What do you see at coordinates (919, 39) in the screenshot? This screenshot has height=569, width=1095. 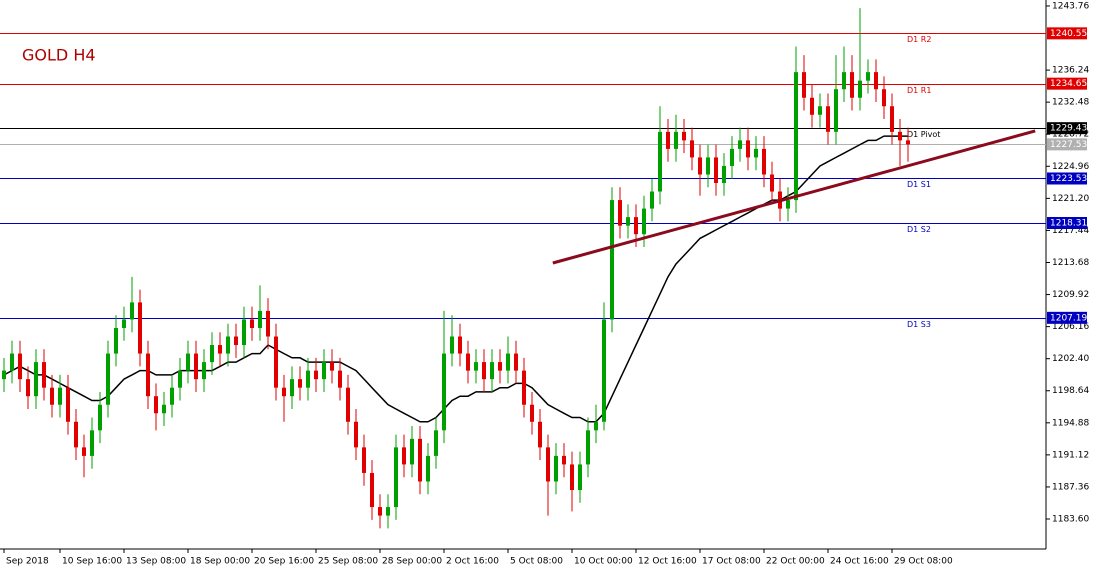 I see `level-label: D1 R2` at bounding box center [919, 39].